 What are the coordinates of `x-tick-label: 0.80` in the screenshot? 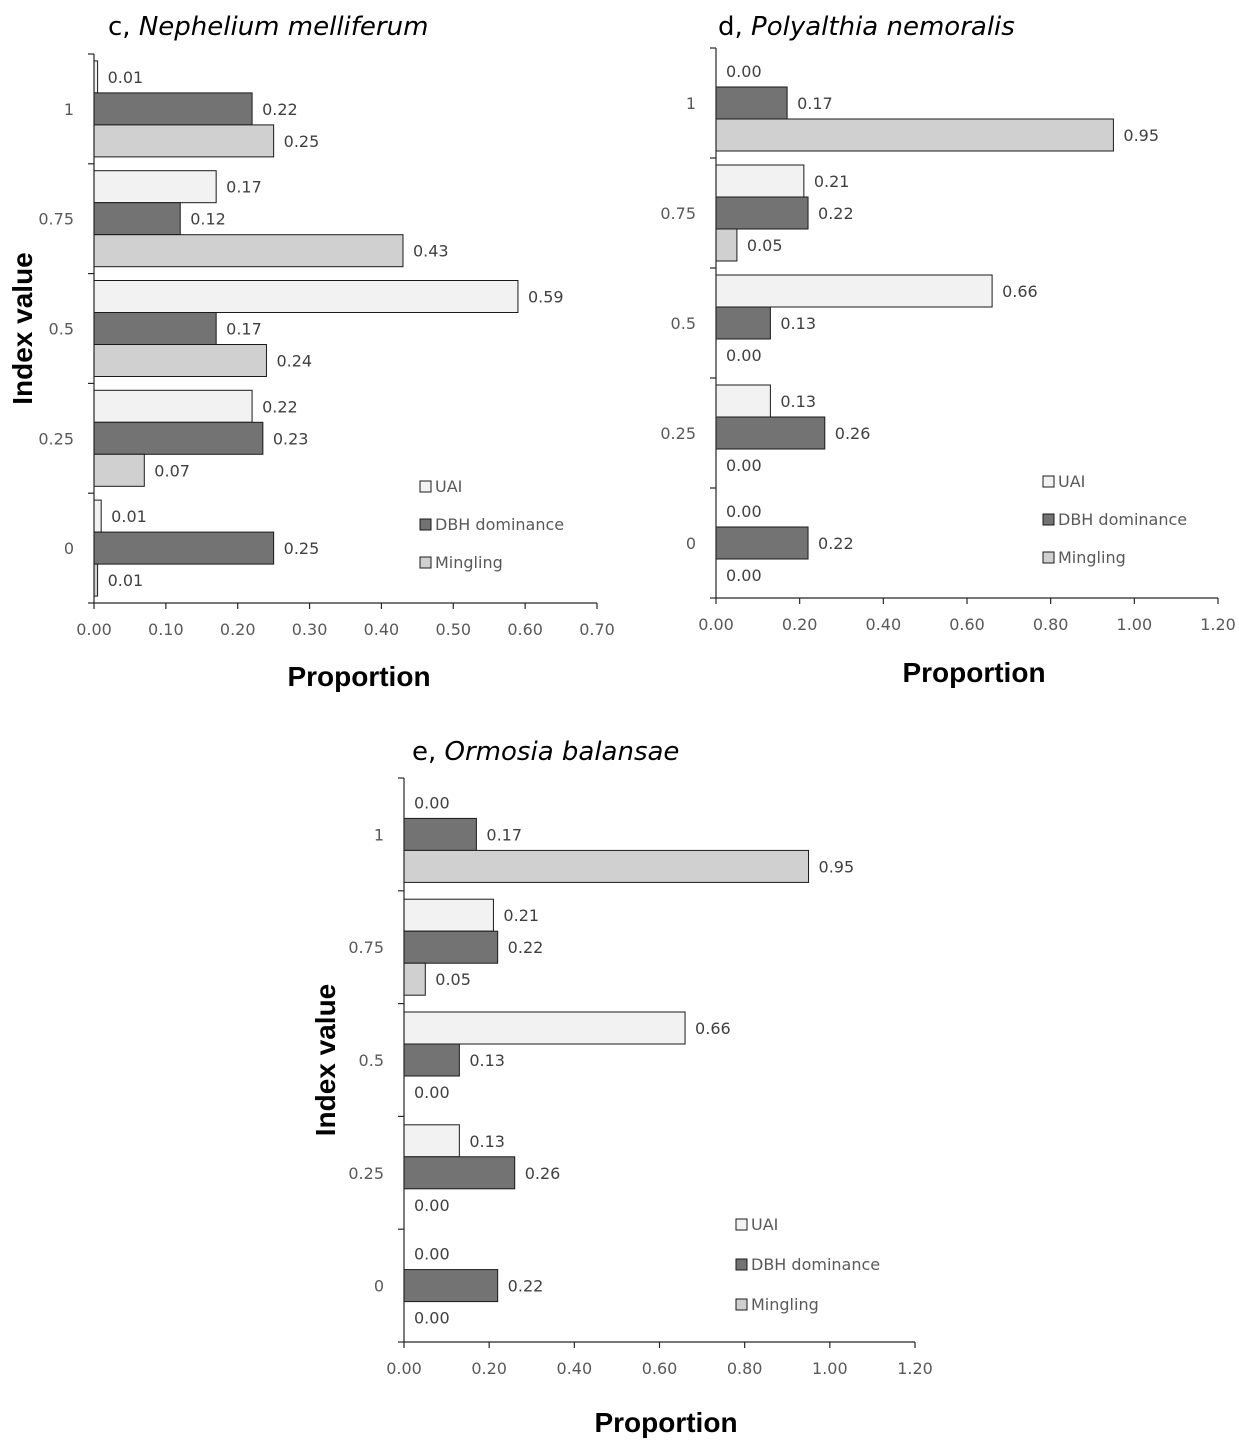 It's located at (745, 1368).